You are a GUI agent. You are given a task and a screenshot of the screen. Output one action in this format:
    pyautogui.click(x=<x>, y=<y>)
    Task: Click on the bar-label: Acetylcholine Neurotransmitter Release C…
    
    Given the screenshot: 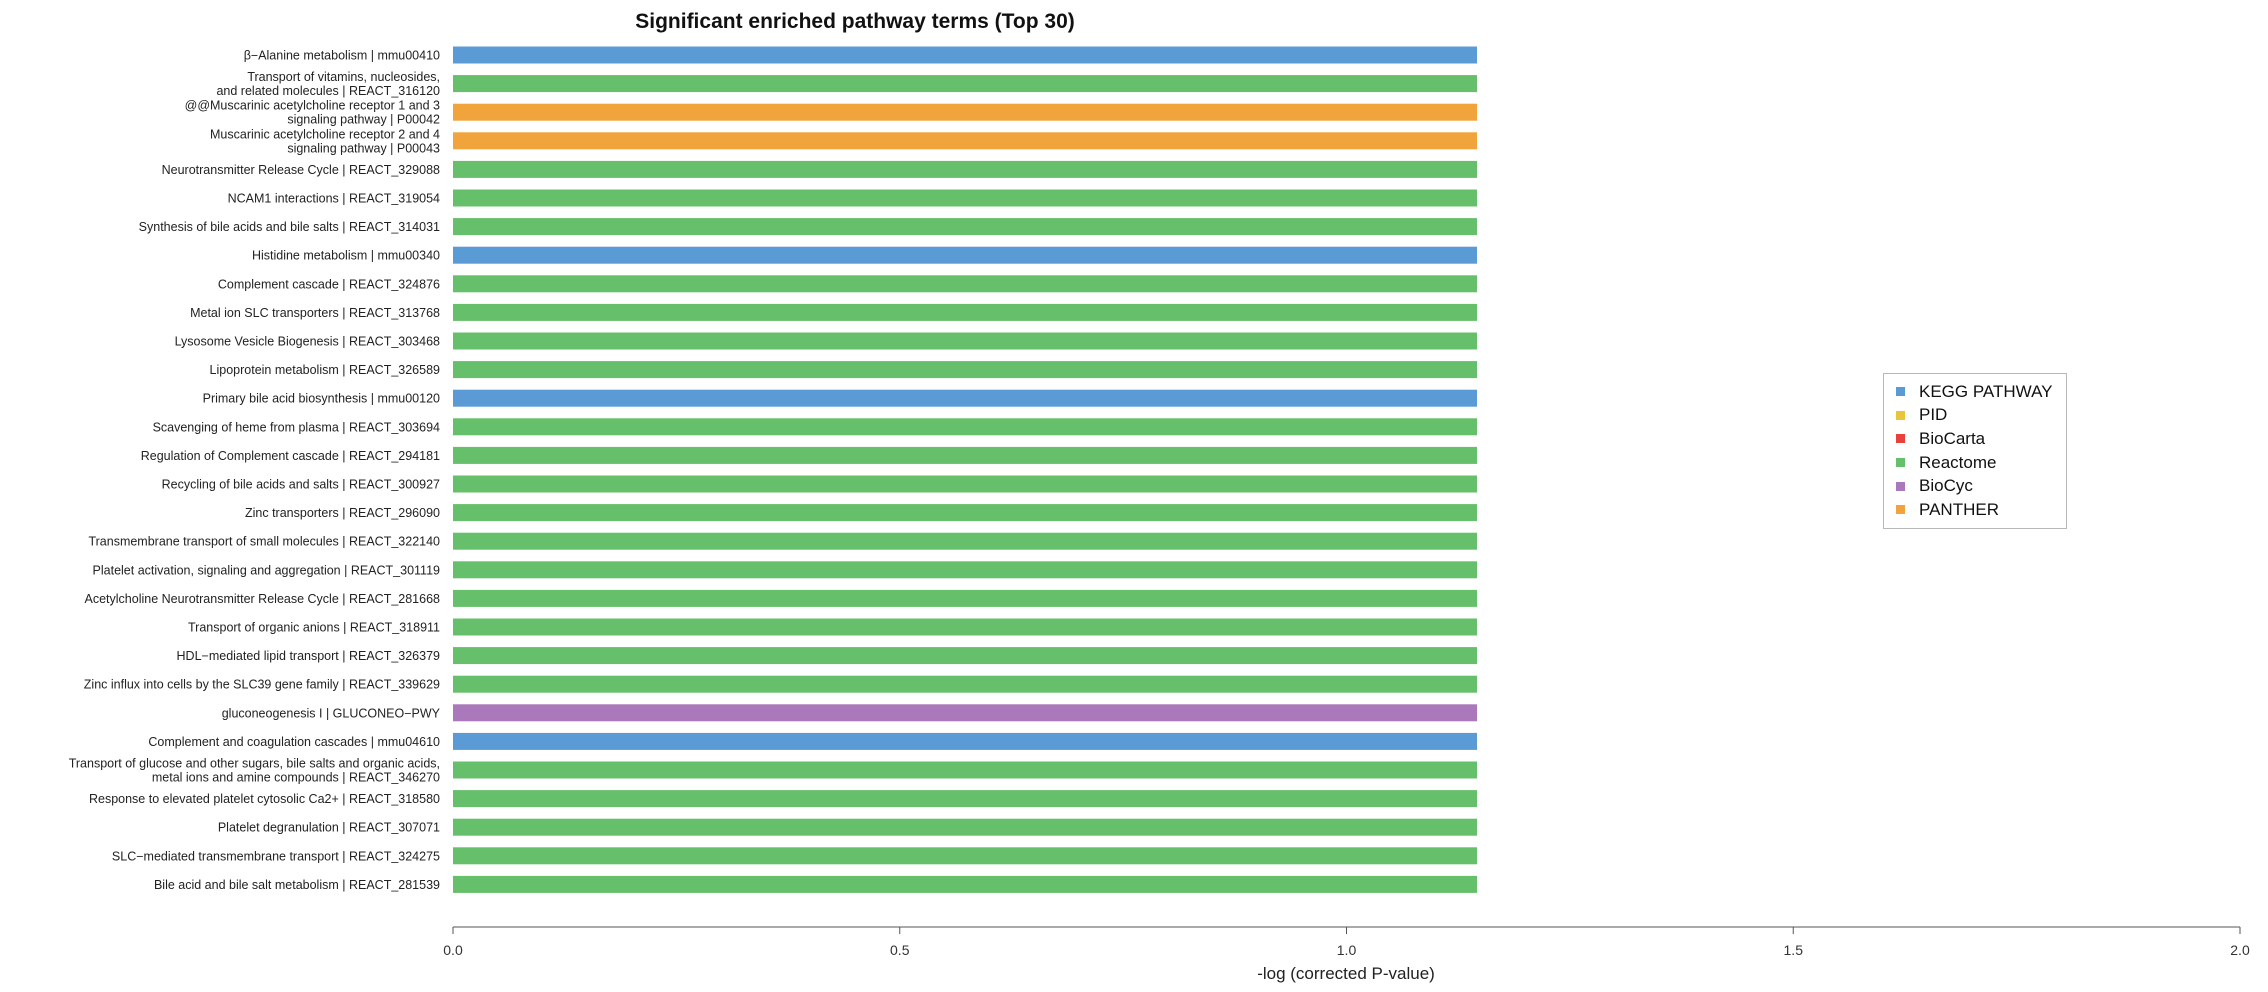 What is the action you would take?
    pyautogui.click(x=263, y=599)
    